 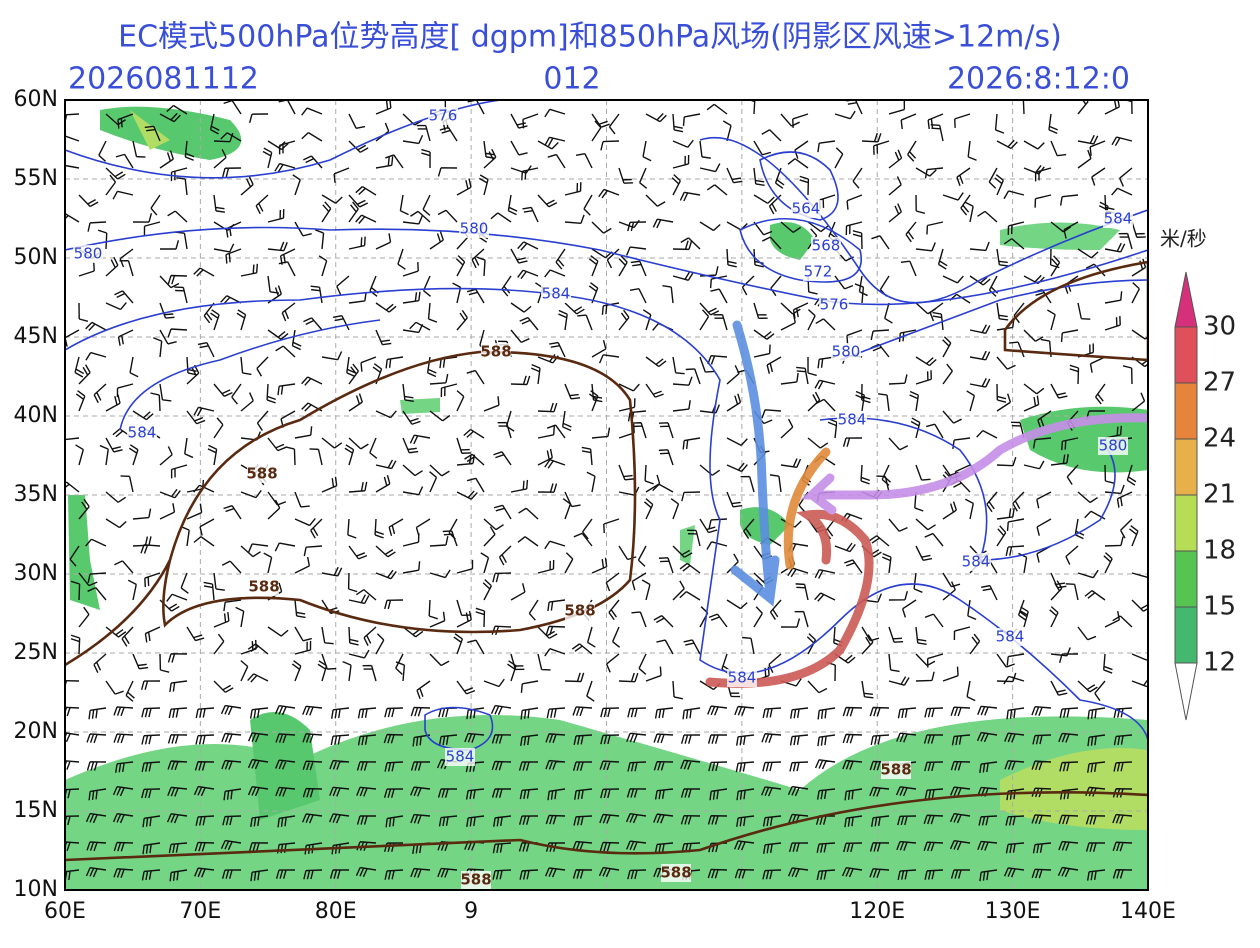 What do you see at coordinates (1186, 467) in the screenshot?
I see `colorbar-bin` at bounding box center [1186, 467].